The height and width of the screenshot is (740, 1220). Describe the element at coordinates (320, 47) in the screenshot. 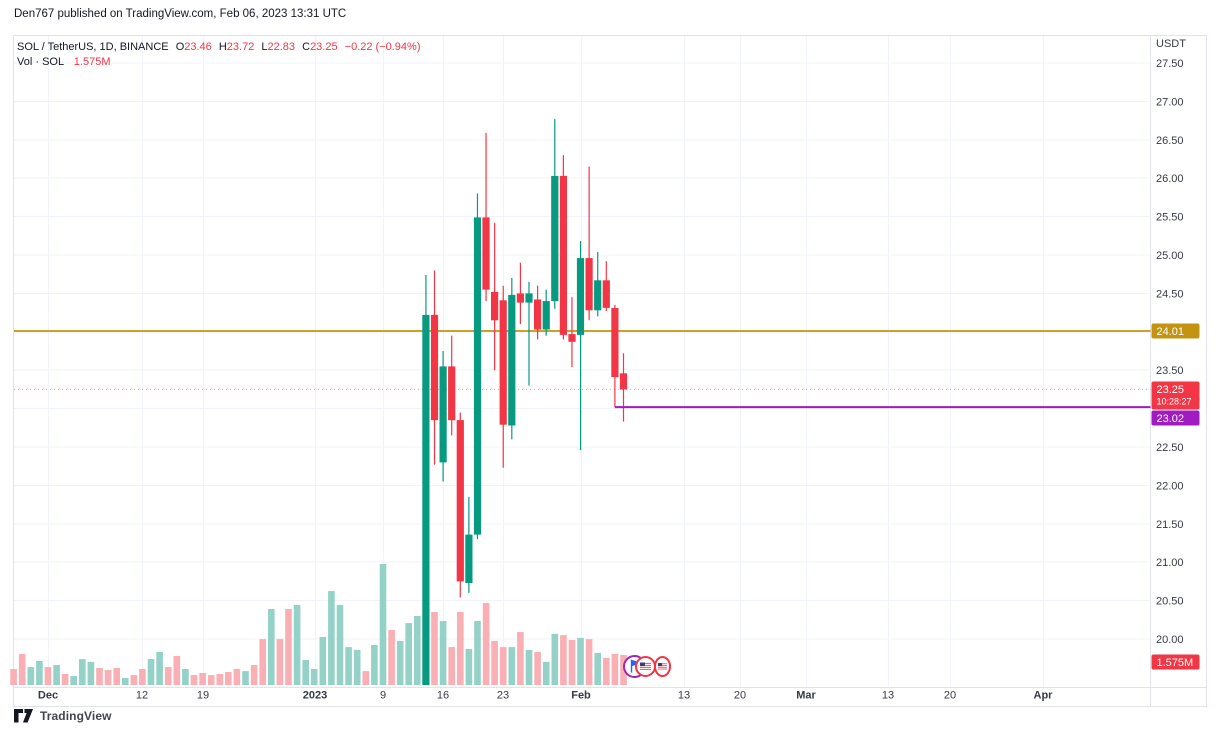

I see `ohlc-close: C23.25` at that location.